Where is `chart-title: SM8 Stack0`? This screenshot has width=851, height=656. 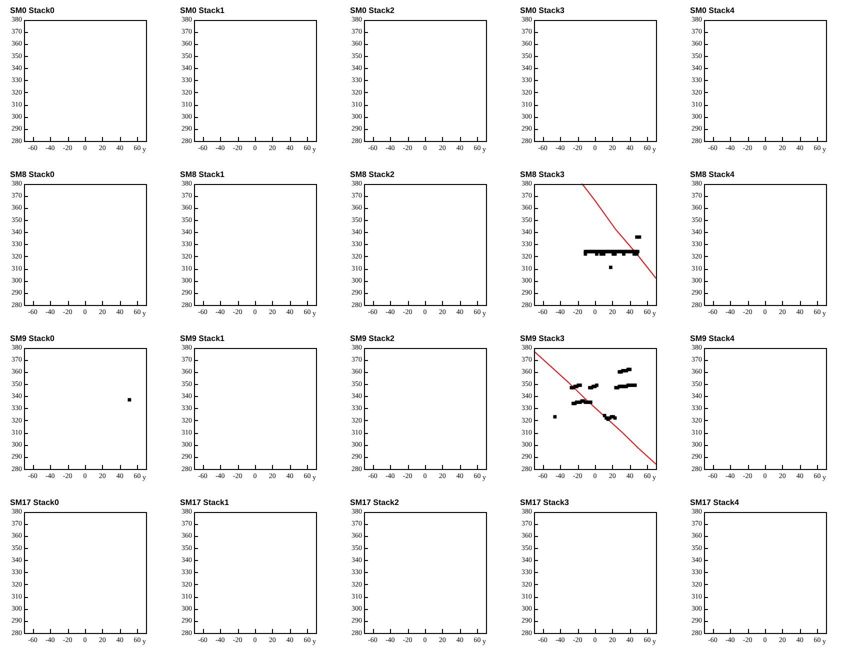 chart-title: SM8 Stack0 is located at coordinates (33, 175).